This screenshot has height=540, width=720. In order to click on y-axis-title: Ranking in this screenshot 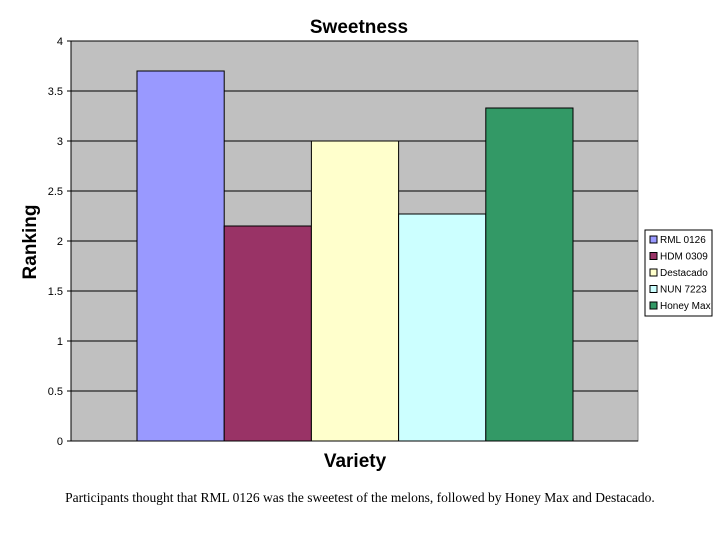, I will do `click(30, 242)`.